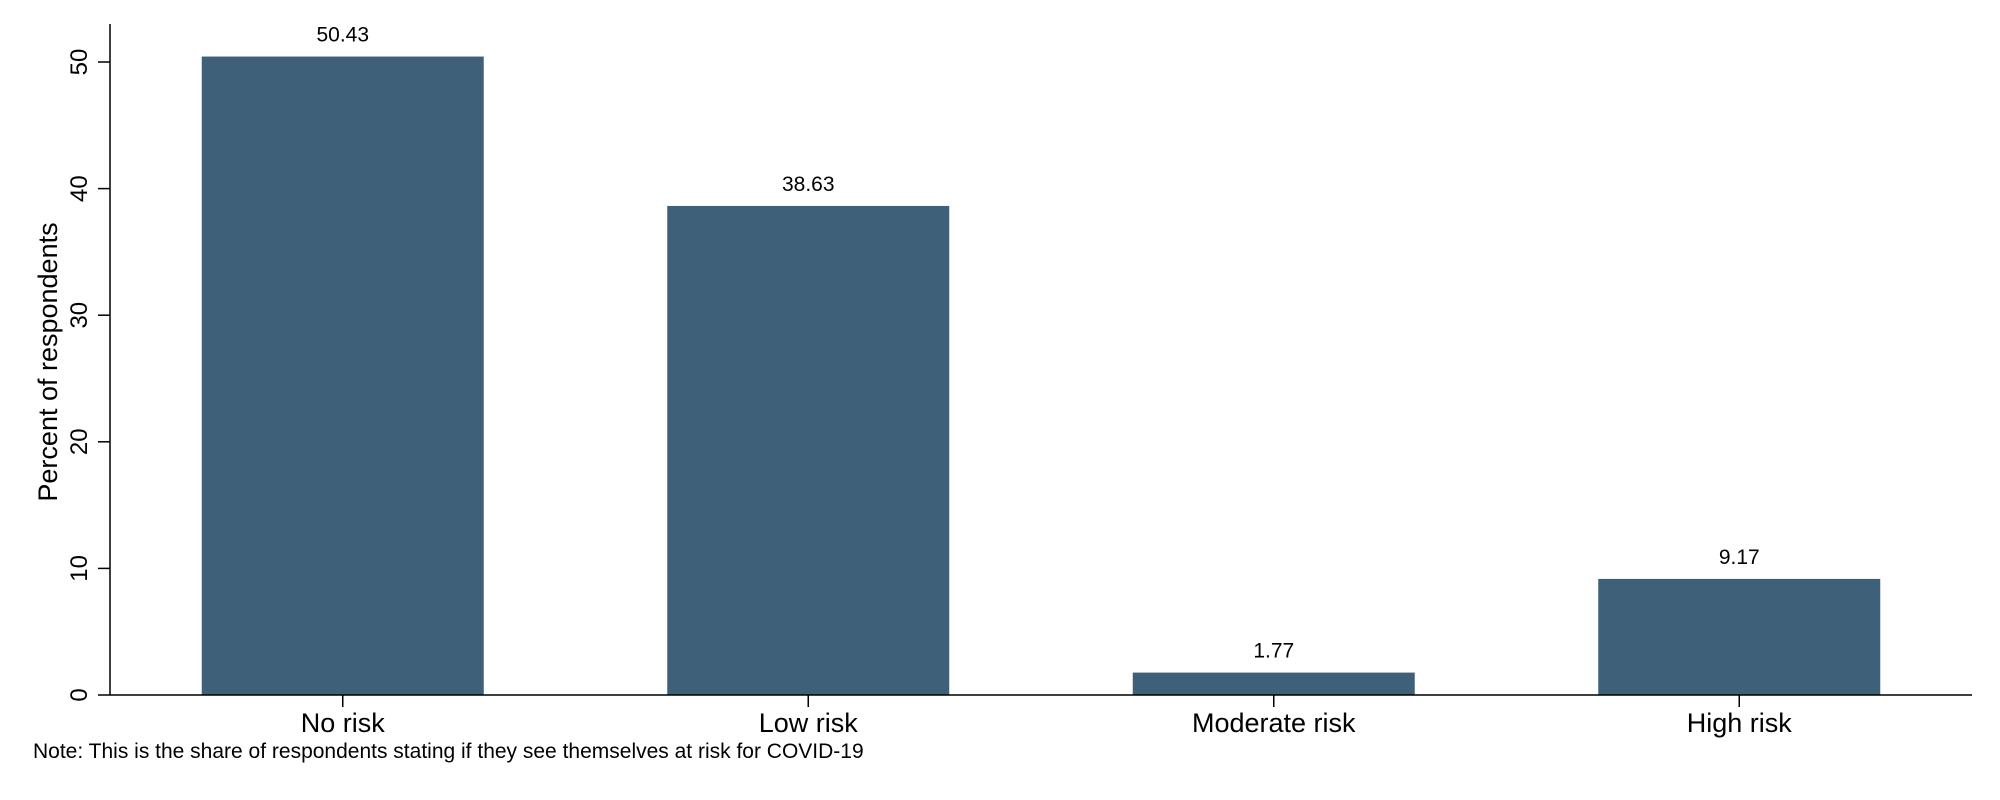 The image size is (2000, 800). I want to click on y-tick-label: 40, so click(79, 188).